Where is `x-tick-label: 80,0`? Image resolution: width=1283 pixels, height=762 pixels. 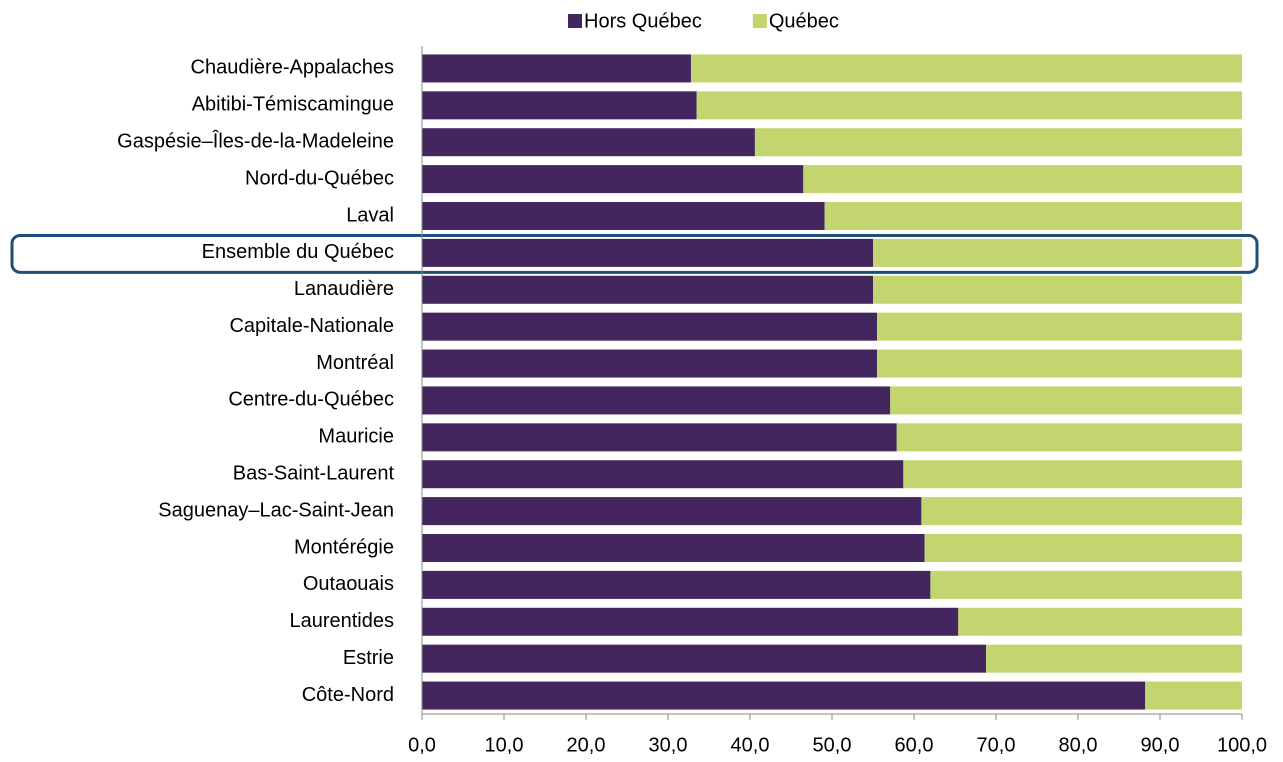
x-tick-label: 80,0 is located at coordinates (1078, 745).